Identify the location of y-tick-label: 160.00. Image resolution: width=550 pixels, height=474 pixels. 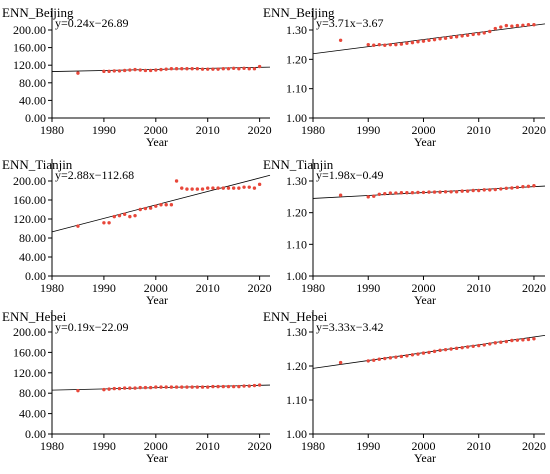
(29, 48).